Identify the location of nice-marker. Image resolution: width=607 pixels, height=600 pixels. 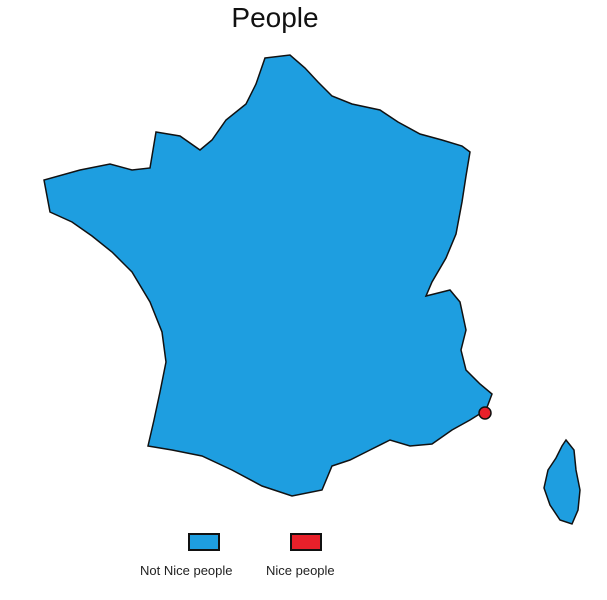
(485, 413).